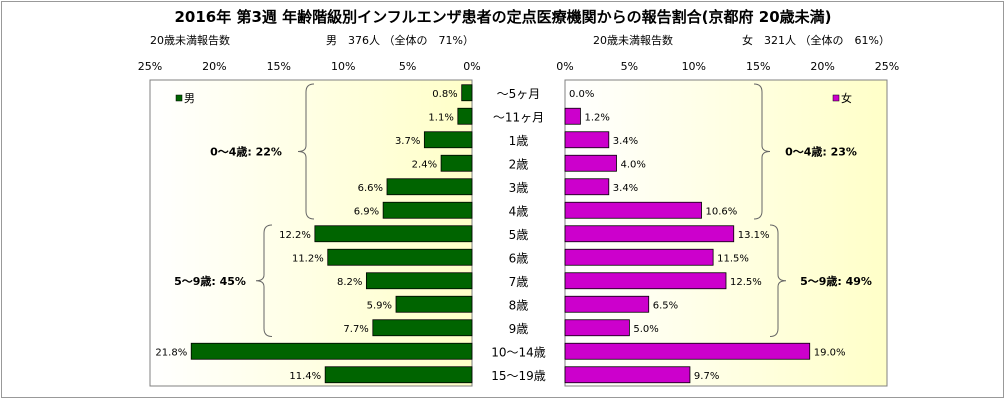  I want to click on category-label: 7歳, so click(519, 282).